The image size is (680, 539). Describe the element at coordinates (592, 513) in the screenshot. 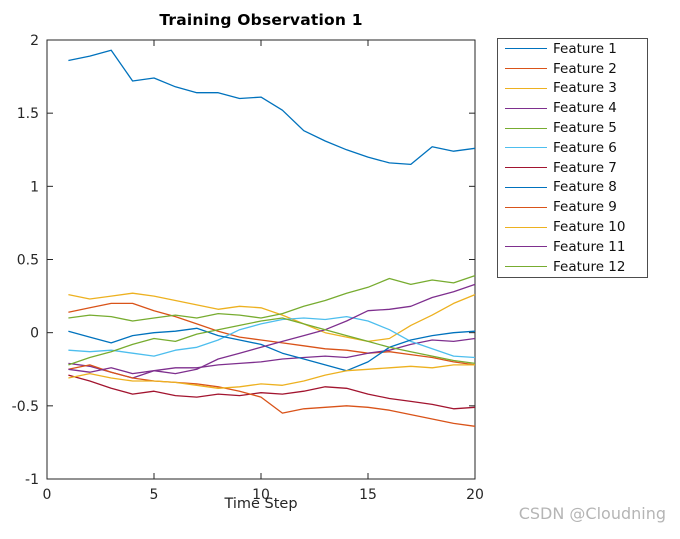

I see `watermark: CSDN @Cloudning` at that location.